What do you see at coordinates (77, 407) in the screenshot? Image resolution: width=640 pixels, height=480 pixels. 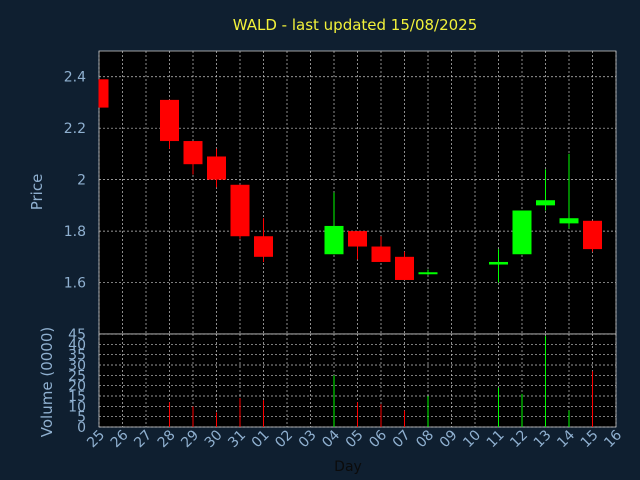 I see `volume-tick-label: 10` at bounding box center [77, 407].